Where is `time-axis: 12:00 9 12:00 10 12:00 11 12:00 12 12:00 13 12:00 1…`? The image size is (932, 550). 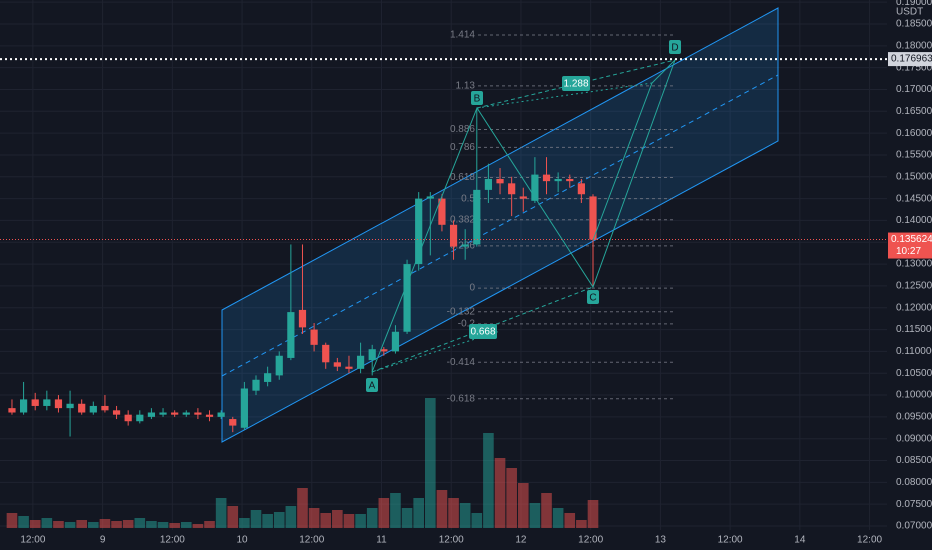
time-axis: 12:00 9 12:00 10 12:00 11 12:00 12 12:00 13 12:00 1… is located at coordinates (451, 540).